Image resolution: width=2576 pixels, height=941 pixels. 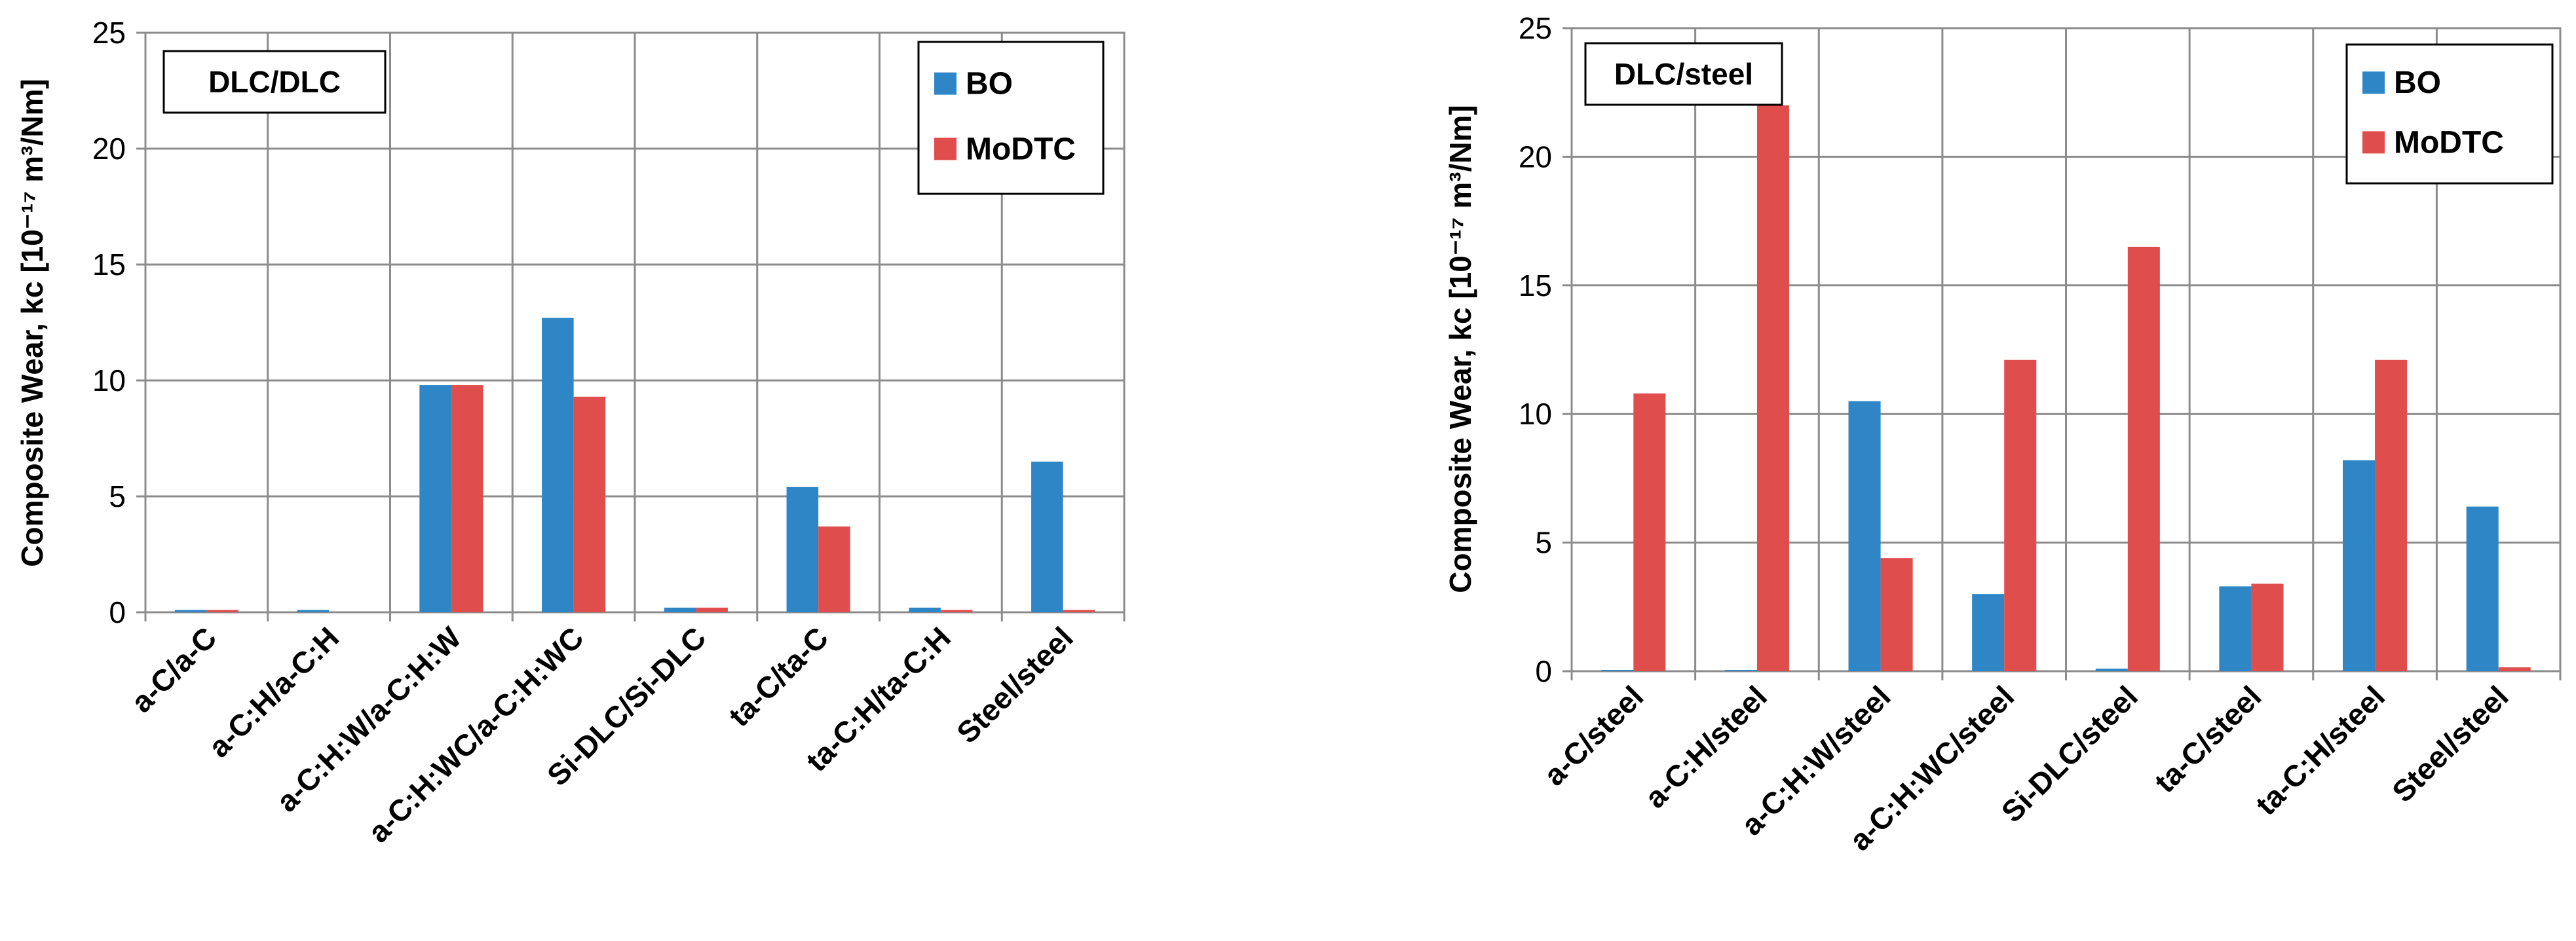 What do you see at coordinates (1705, 747) in the screenshot?
I see `x-tick-label: a-C:H/steel` at bounding box center [1705, 747].